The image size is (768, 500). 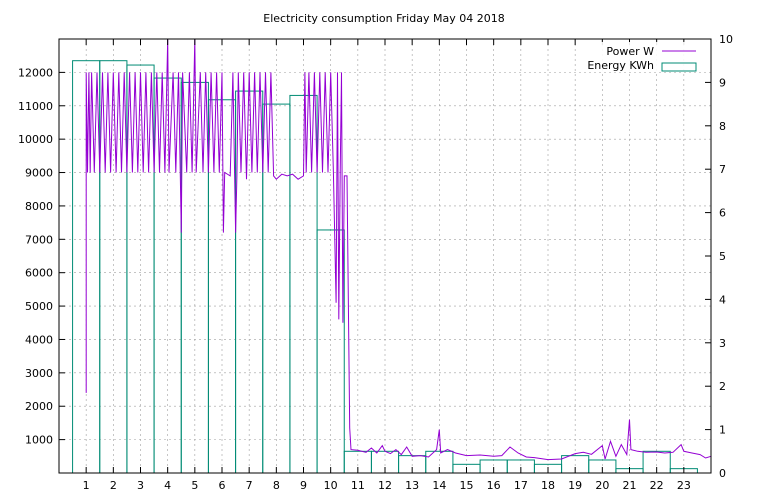 I want to click on y2-tick-label: 5, so click(x=722, y=256).